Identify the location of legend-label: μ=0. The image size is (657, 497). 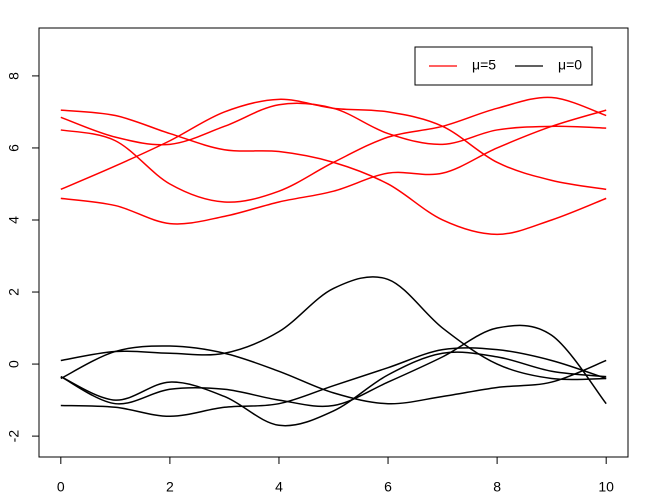
(570, 65).